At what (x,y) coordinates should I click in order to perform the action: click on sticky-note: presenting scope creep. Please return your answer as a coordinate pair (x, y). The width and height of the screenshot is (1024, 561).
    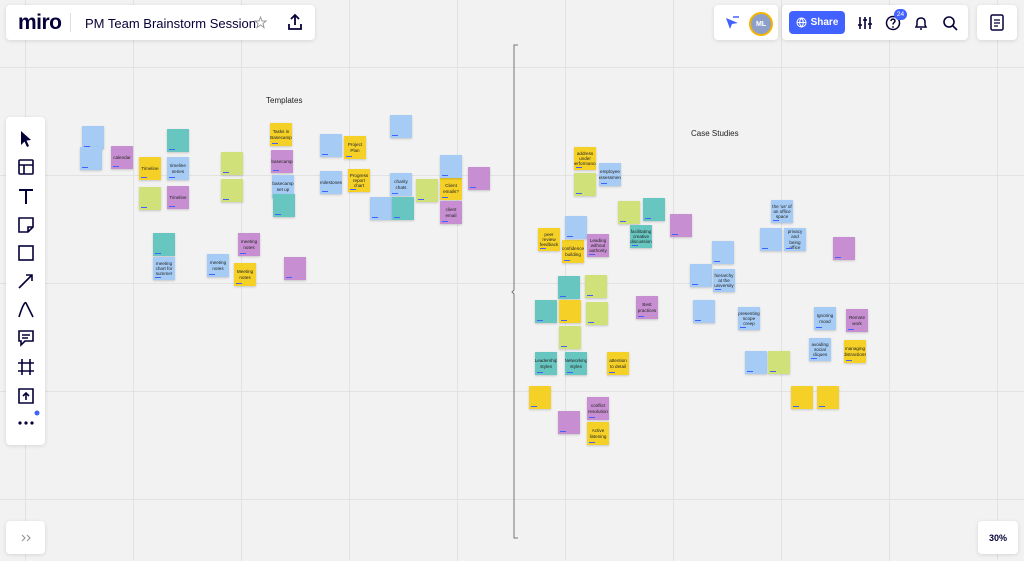
    Looking at the image, I should click on (749, 318).